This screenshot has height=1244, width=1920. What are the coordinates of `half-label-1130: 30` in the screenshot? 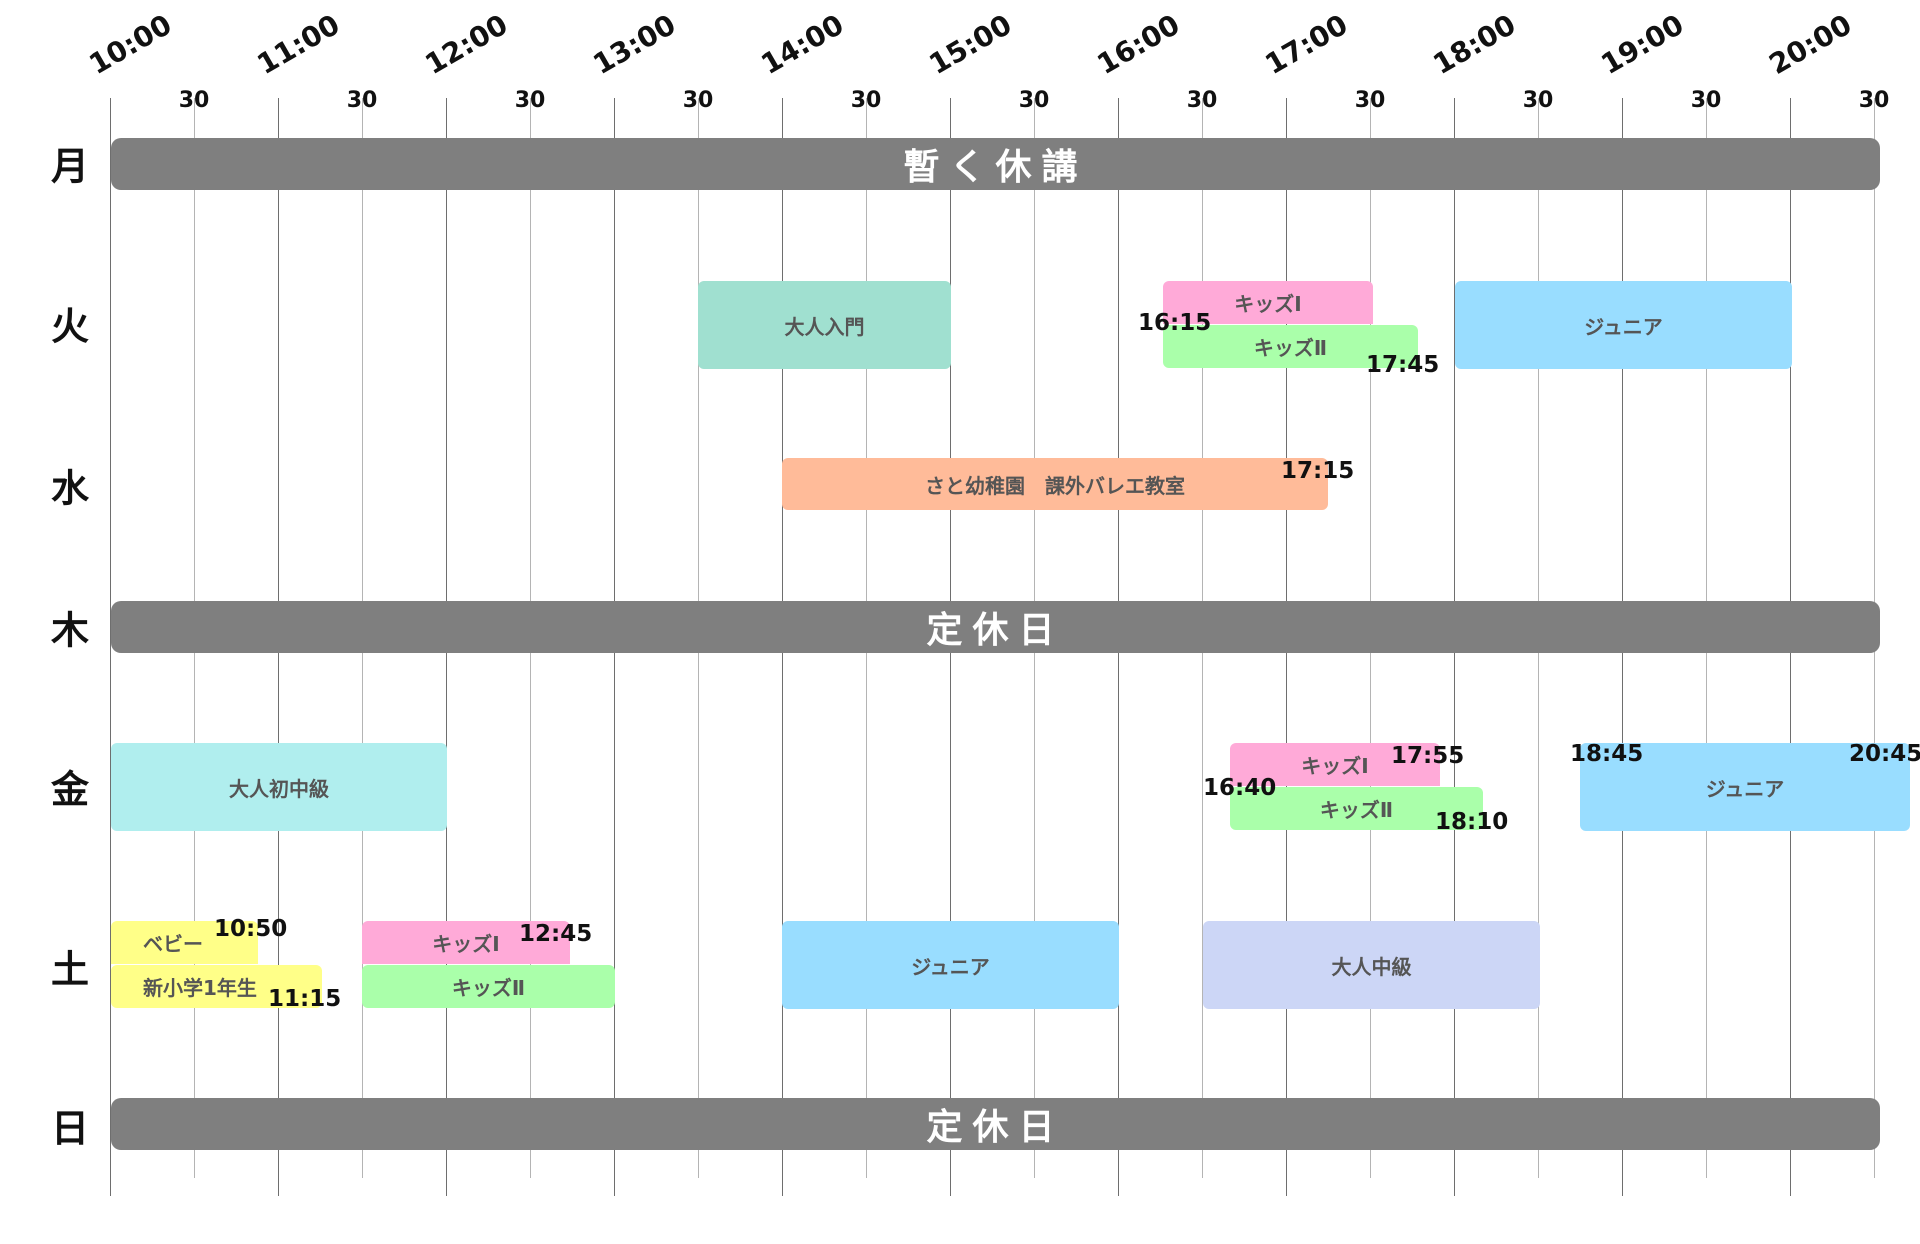 It's located at (362, 100).